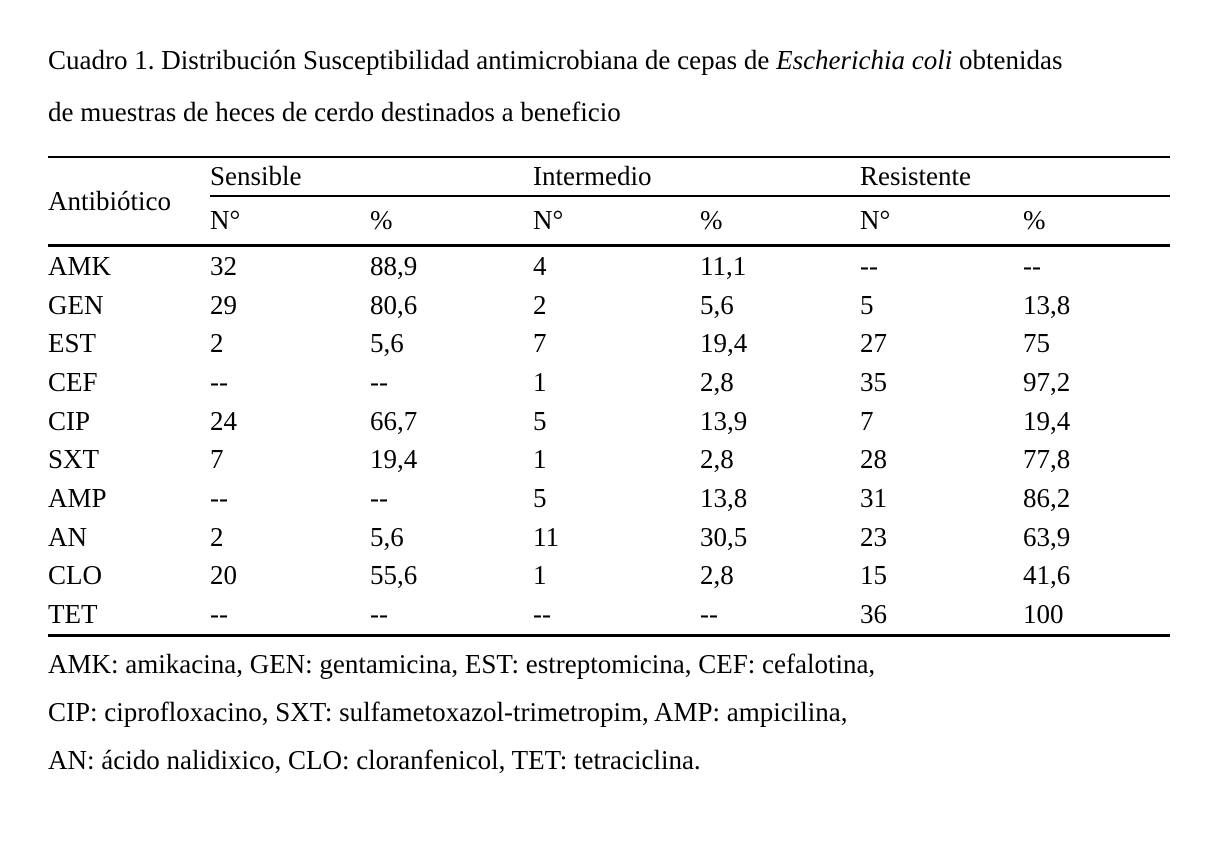 The width and height of the screenshot is (1218, 844). Describe the element at coordinates (80, 265) in the screenshot. I see `antibiotic-code-cell: AMK` at that location.